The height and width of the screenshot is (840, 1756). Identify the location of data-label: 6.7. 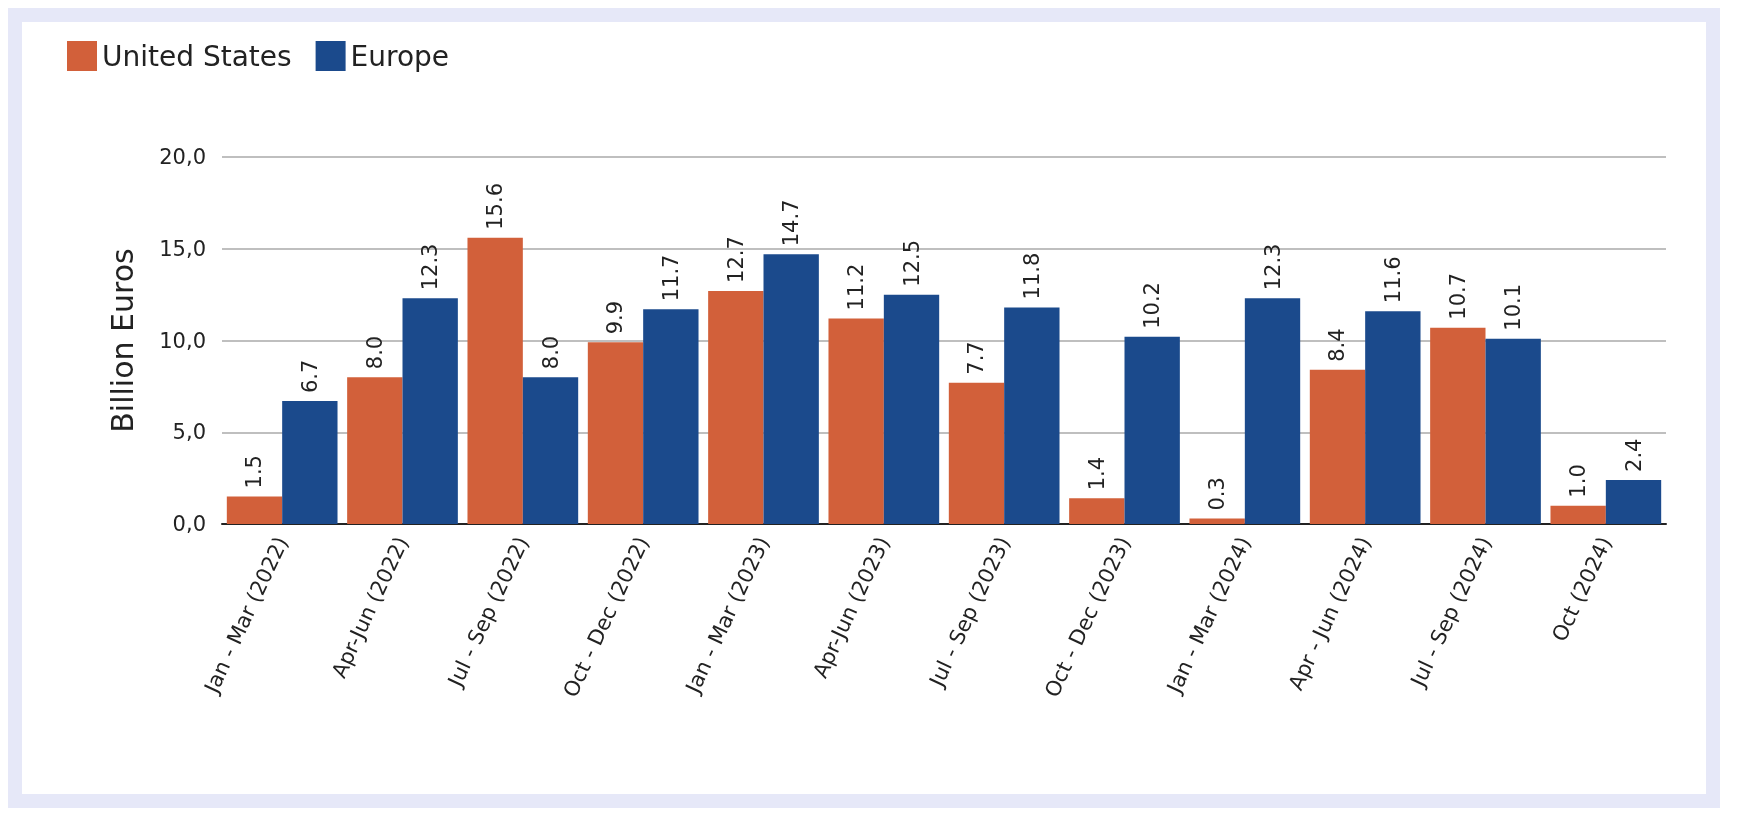
(309, 376).